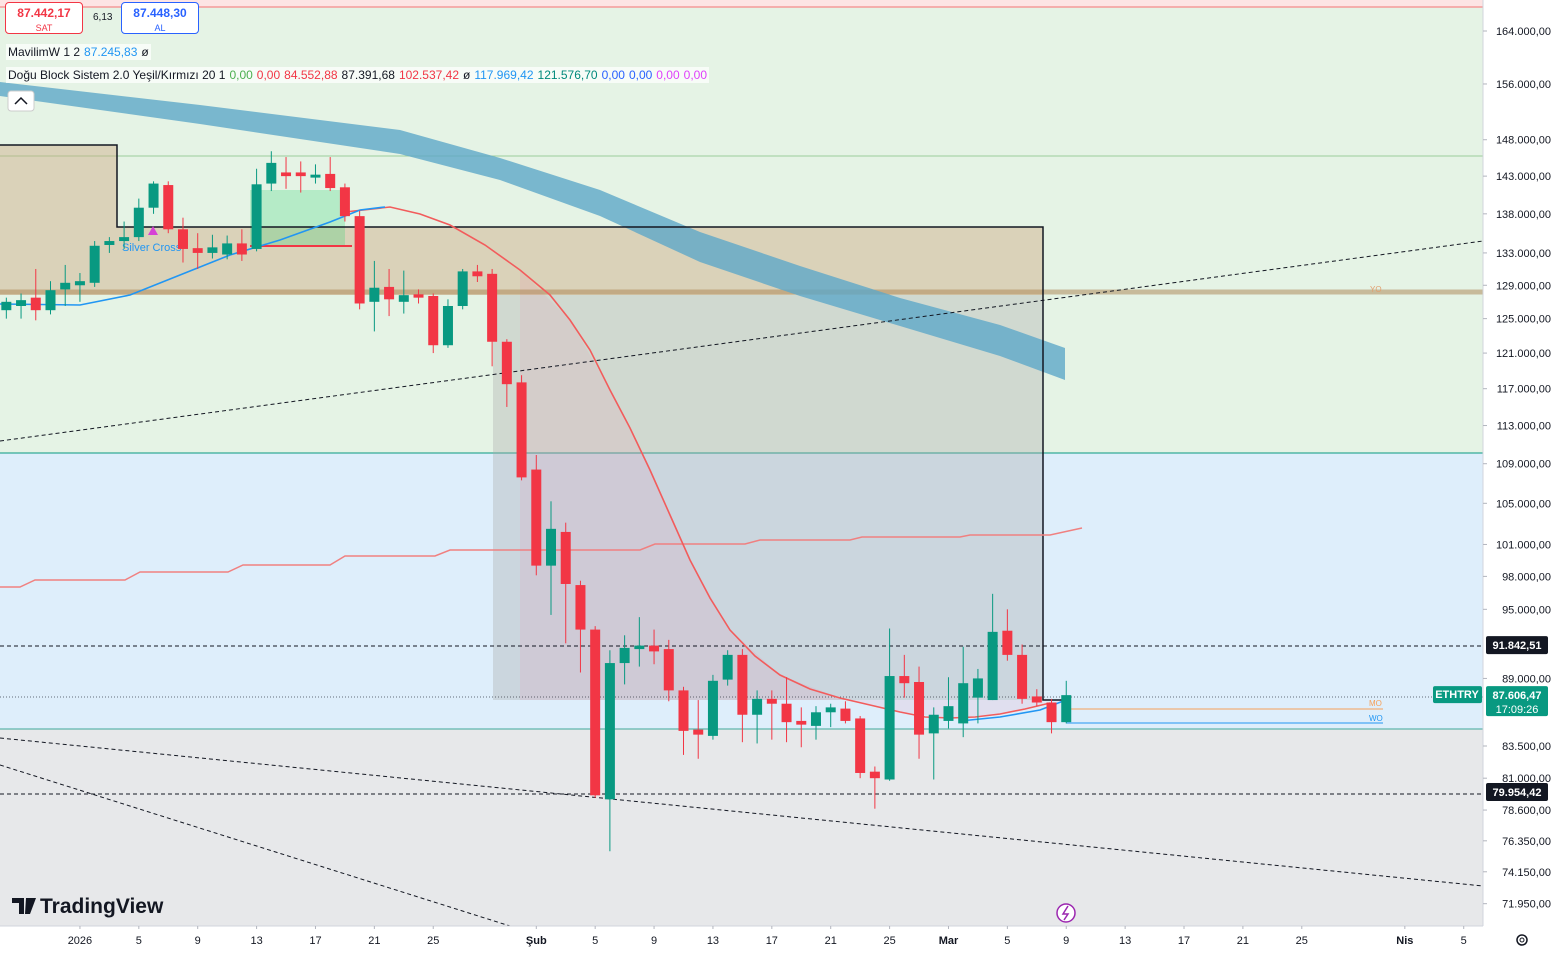 Image resolution: width=1561 pixels, height=956 pixels. What do you see at coordinates (1524, 427) in the screenshot?
I see `y-tick-label: 113.000,00` at bounding box center [1524, 427].